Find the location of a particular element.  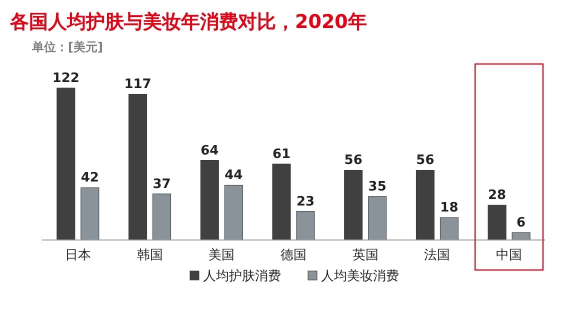

data-label: 35 is located at coordinates (377, 186).